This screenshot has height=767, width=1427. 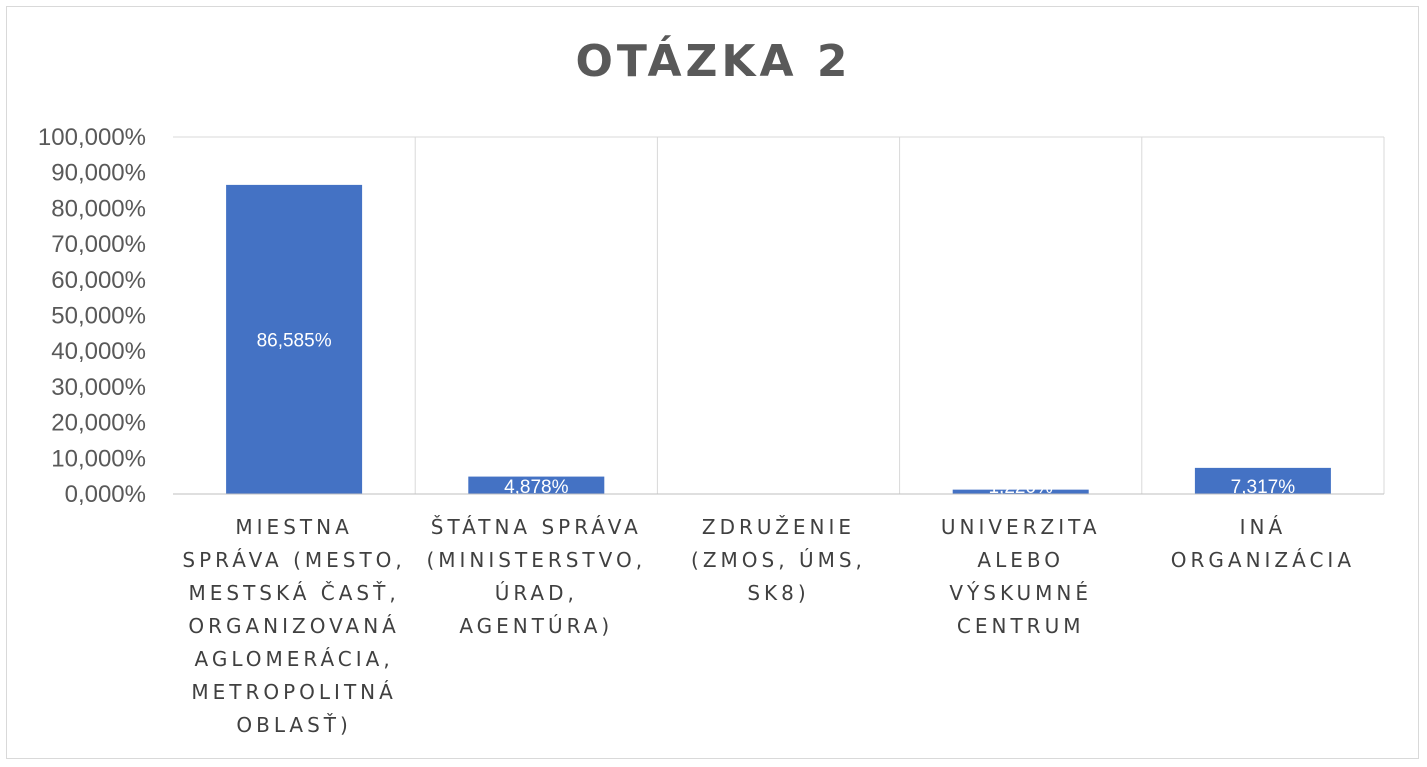 What do you see at coordinates (105, 494) in the screenshot?
I see `y-tick-label: 0,000%` at bounding box center [105, 494].